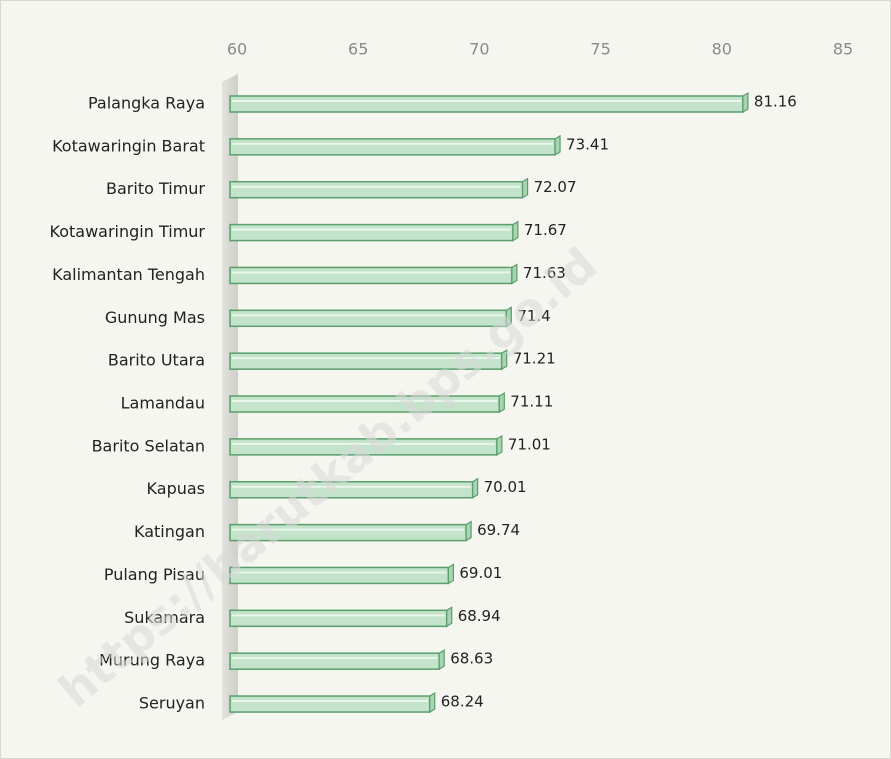 Image resolution: width=891 pixels, height=759 pixels. I want to click on y-tick-label: Sukamara, so click(164, 617).